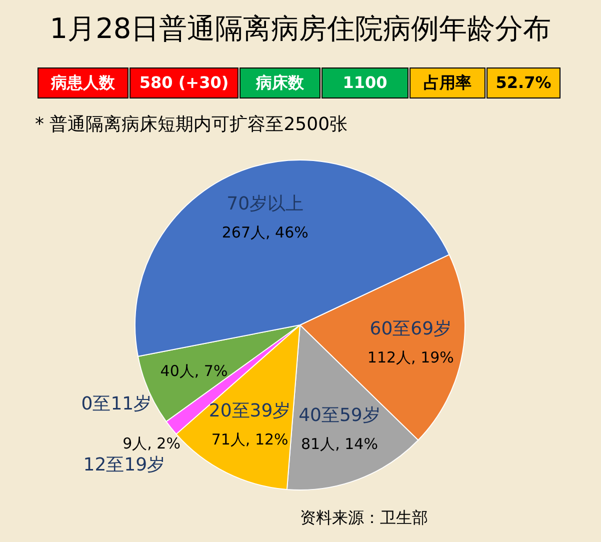 The image size is (601, 542). Describe the element at coordinates (265, 232) in the screenshot. I see `data-label: 267人, 46%` at that location.